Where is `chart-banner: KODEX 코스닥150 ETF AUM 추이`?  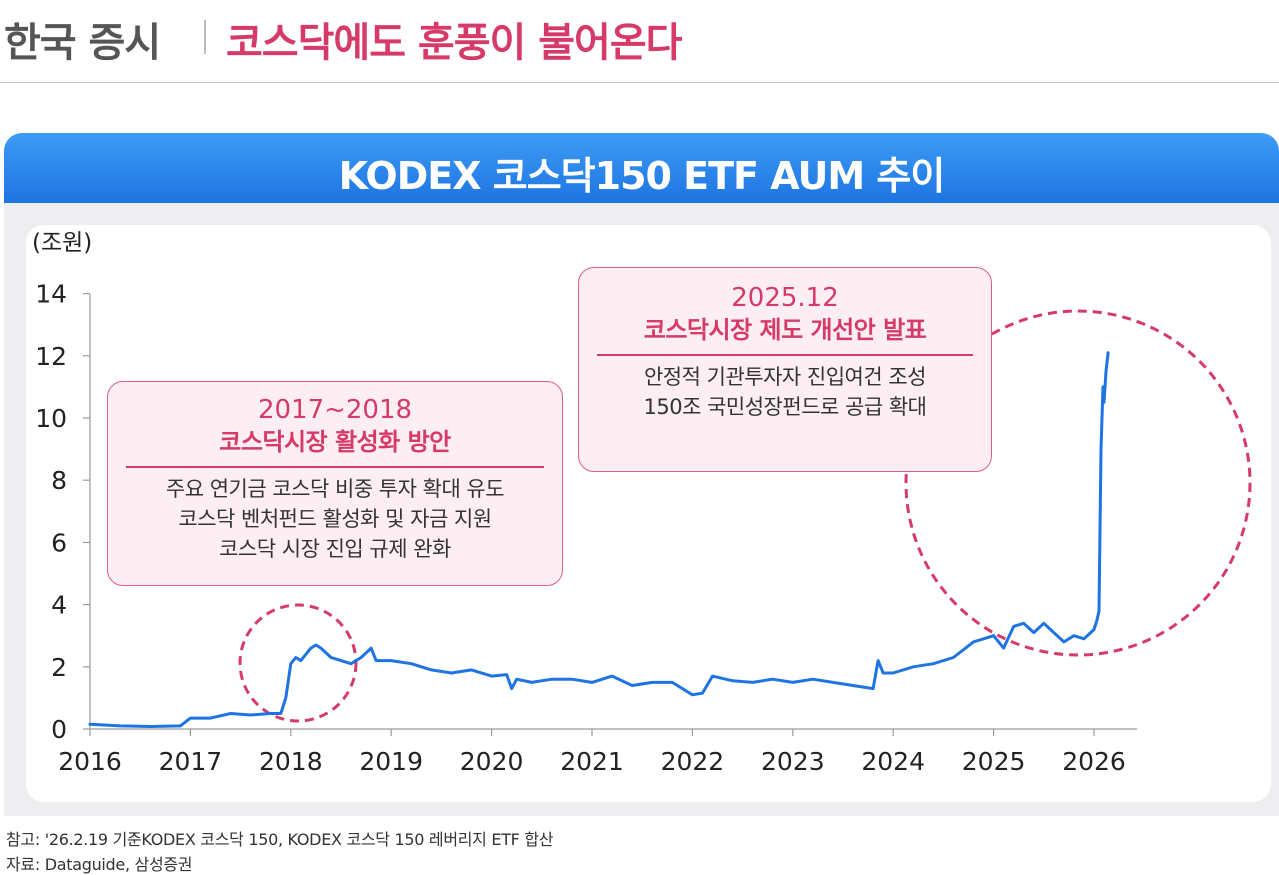
chart-banner: KODEX 코스닥150 ETF AUM 추이 is located at coordinates (641, 168).